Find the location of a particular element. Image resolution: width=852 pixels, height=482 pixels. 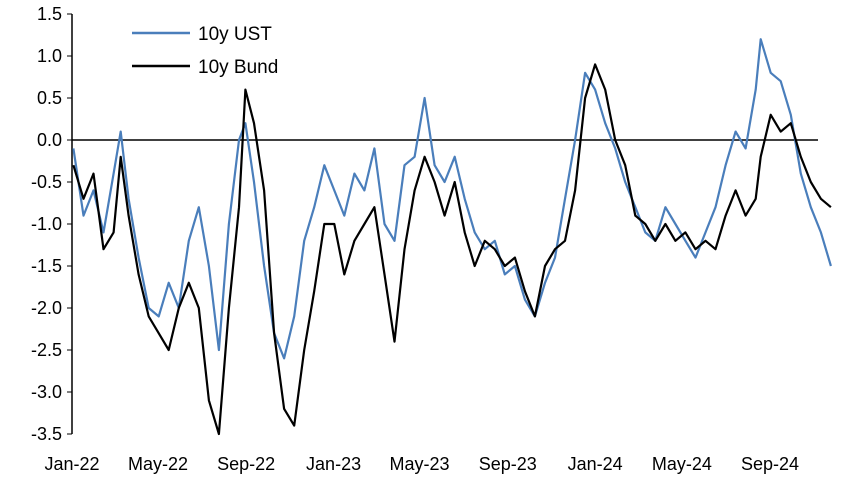

y-tick-label: -2.5 is located at coordinates (46, 350).